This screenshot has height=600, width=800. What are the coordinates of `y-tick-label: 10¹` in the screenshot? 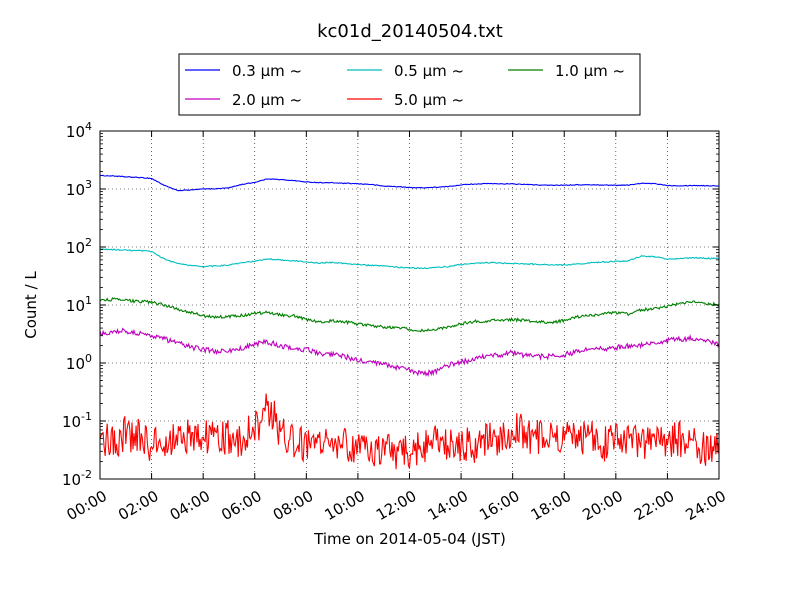 It's located at (79, 304).